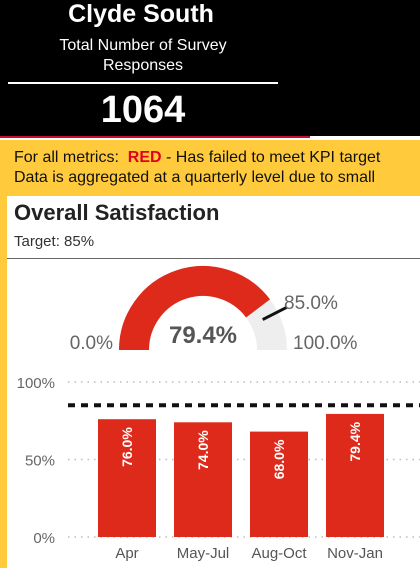  What do you see at coordinates (279, 553) in the screenshot?
I see `x-category-label: Aug-Oct` at bounding box center [279, 553].